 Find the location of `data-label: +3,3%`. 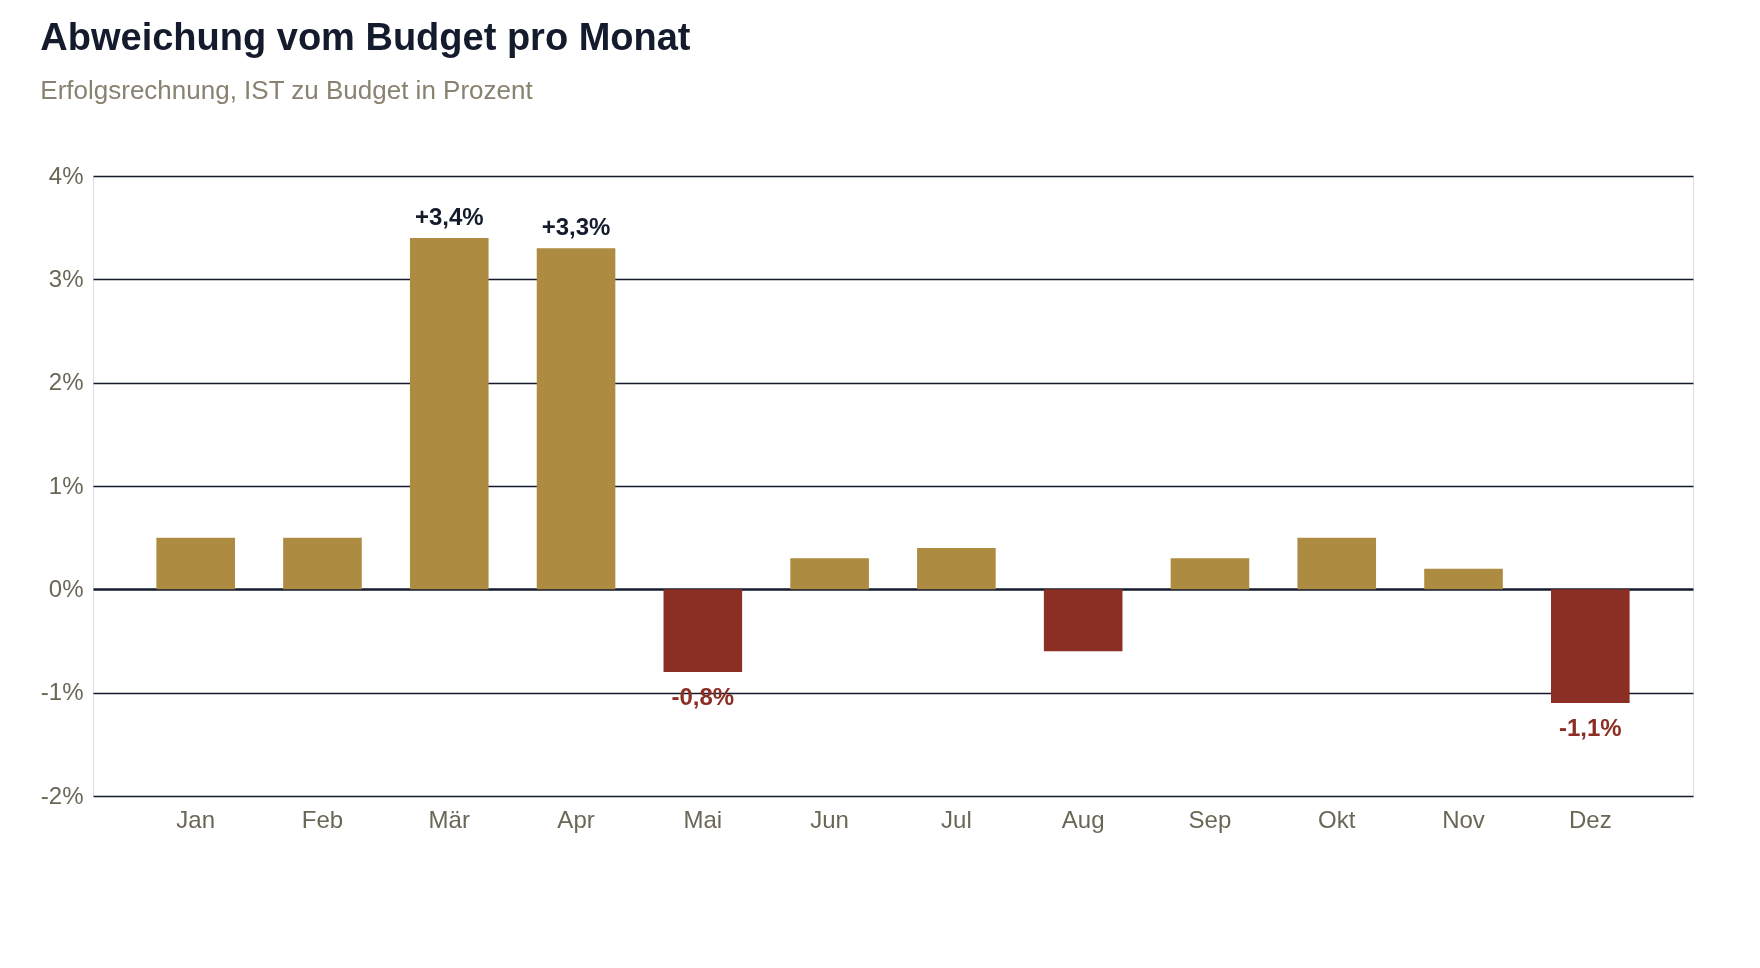

data-label: +3,3% is located at coordinates (576, 227).